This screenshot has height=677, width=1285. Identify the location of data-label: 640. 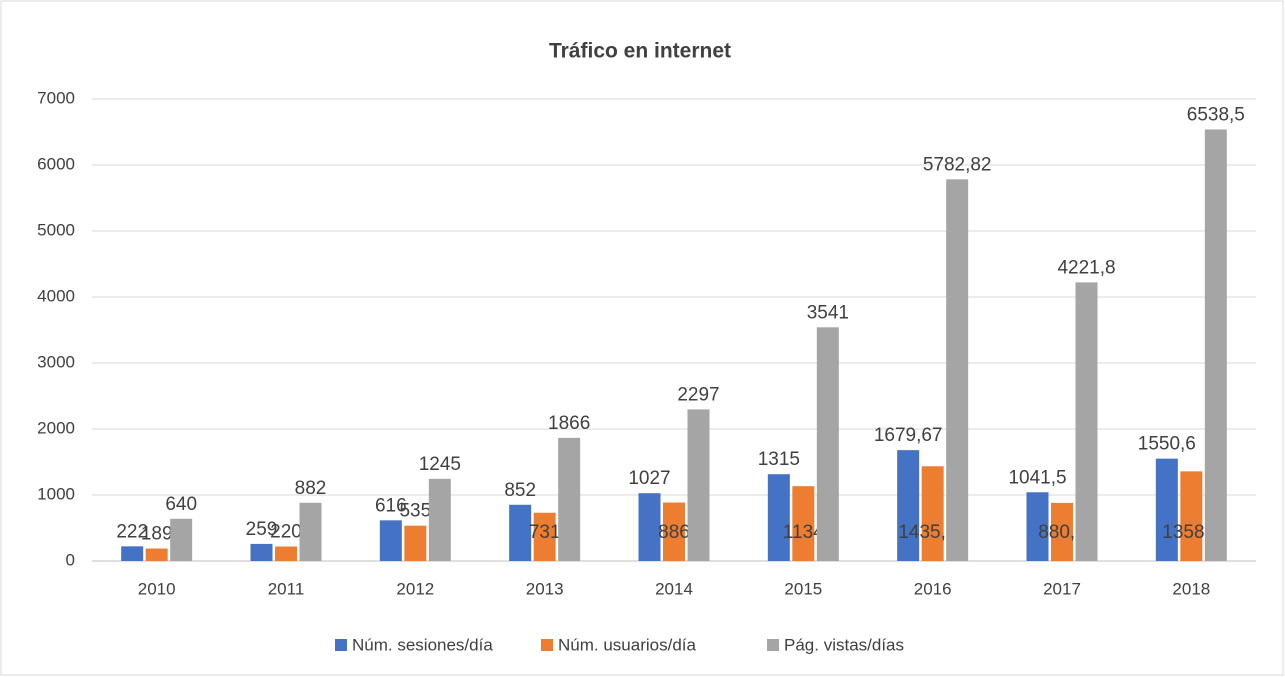
(181, 504).